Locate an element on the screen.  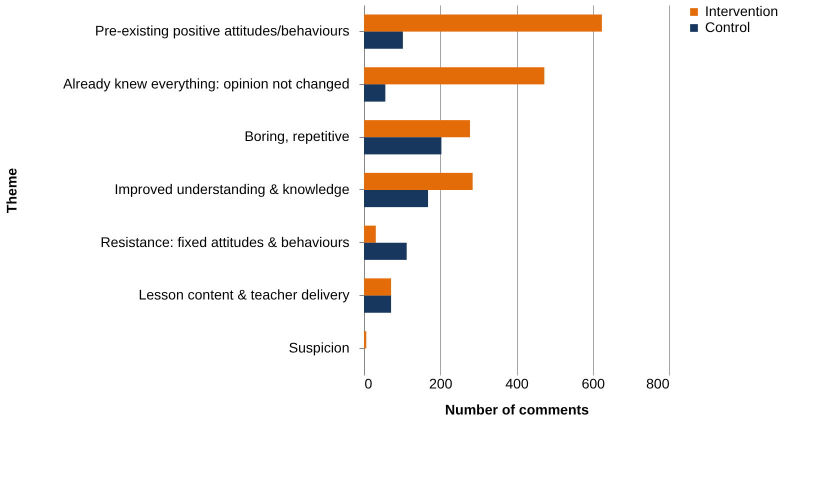
y-tick-label: Improved understanding & knowledge is located at coordinates (232, 189).